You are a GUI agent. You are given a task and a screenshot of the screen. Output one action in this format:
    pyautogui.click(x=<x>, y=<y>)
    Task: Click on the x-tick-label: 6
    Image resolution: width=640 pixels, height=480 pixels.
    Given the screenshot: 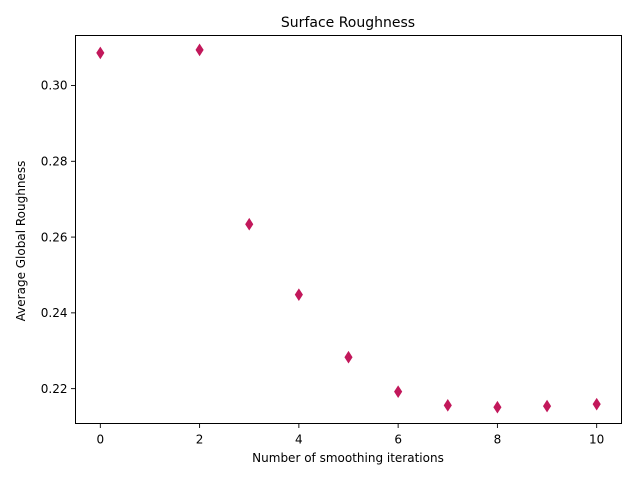 What is the action you would take?
    pyautogui.click(x=398, y=440)
    